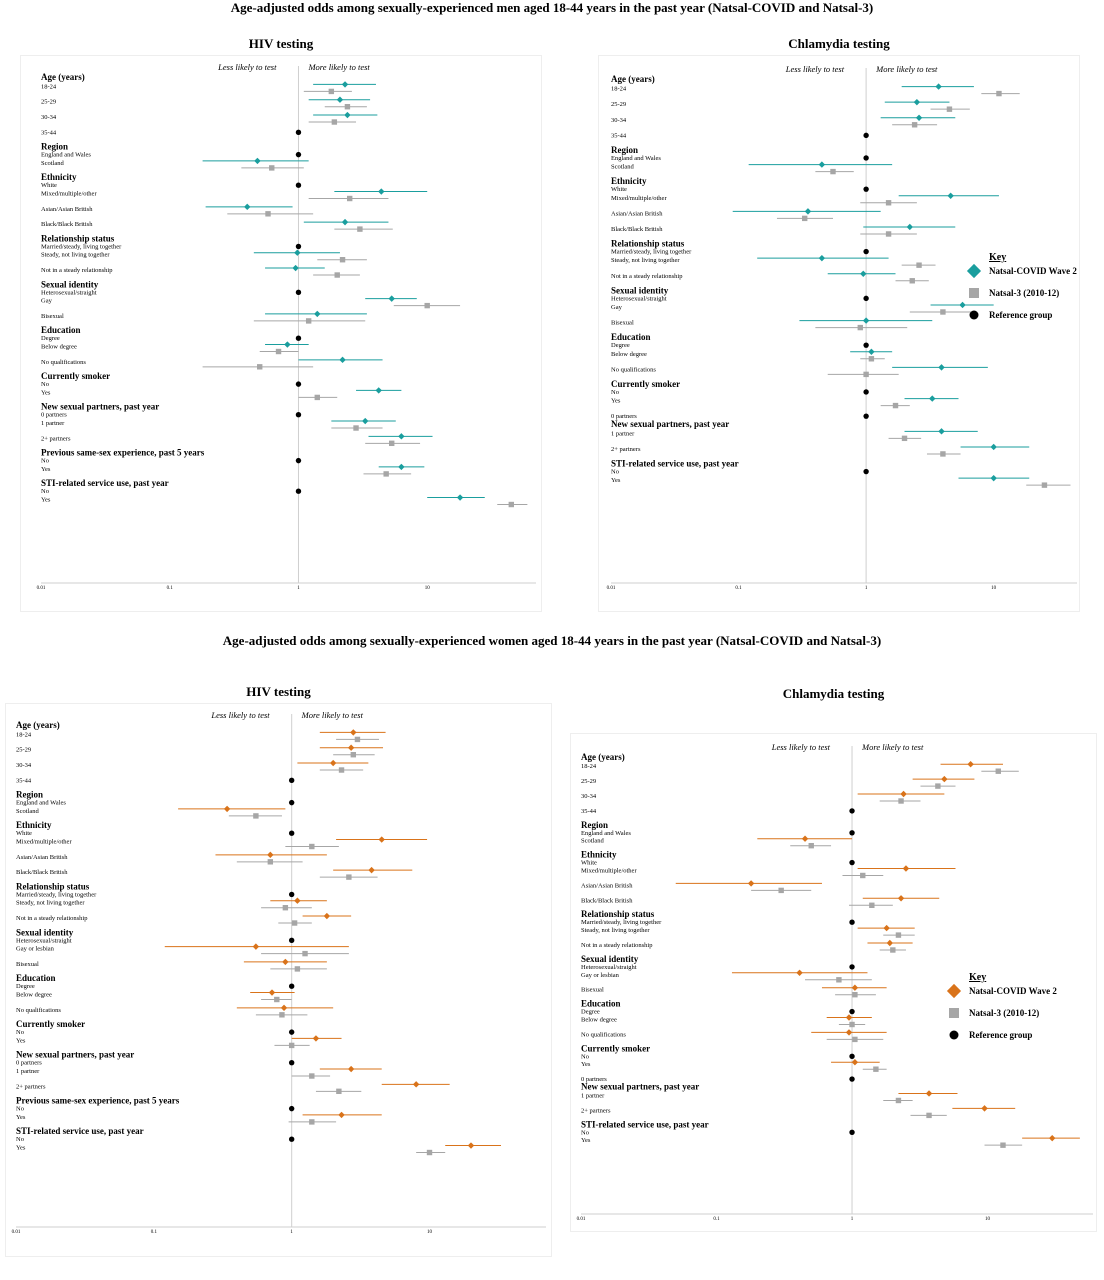 Image resolution: width=1104 pixels, height=1280 pixels. Describe the element at coordinates (626, 449) in the screenshot. I see `row-label: 2+ partners` at that location.